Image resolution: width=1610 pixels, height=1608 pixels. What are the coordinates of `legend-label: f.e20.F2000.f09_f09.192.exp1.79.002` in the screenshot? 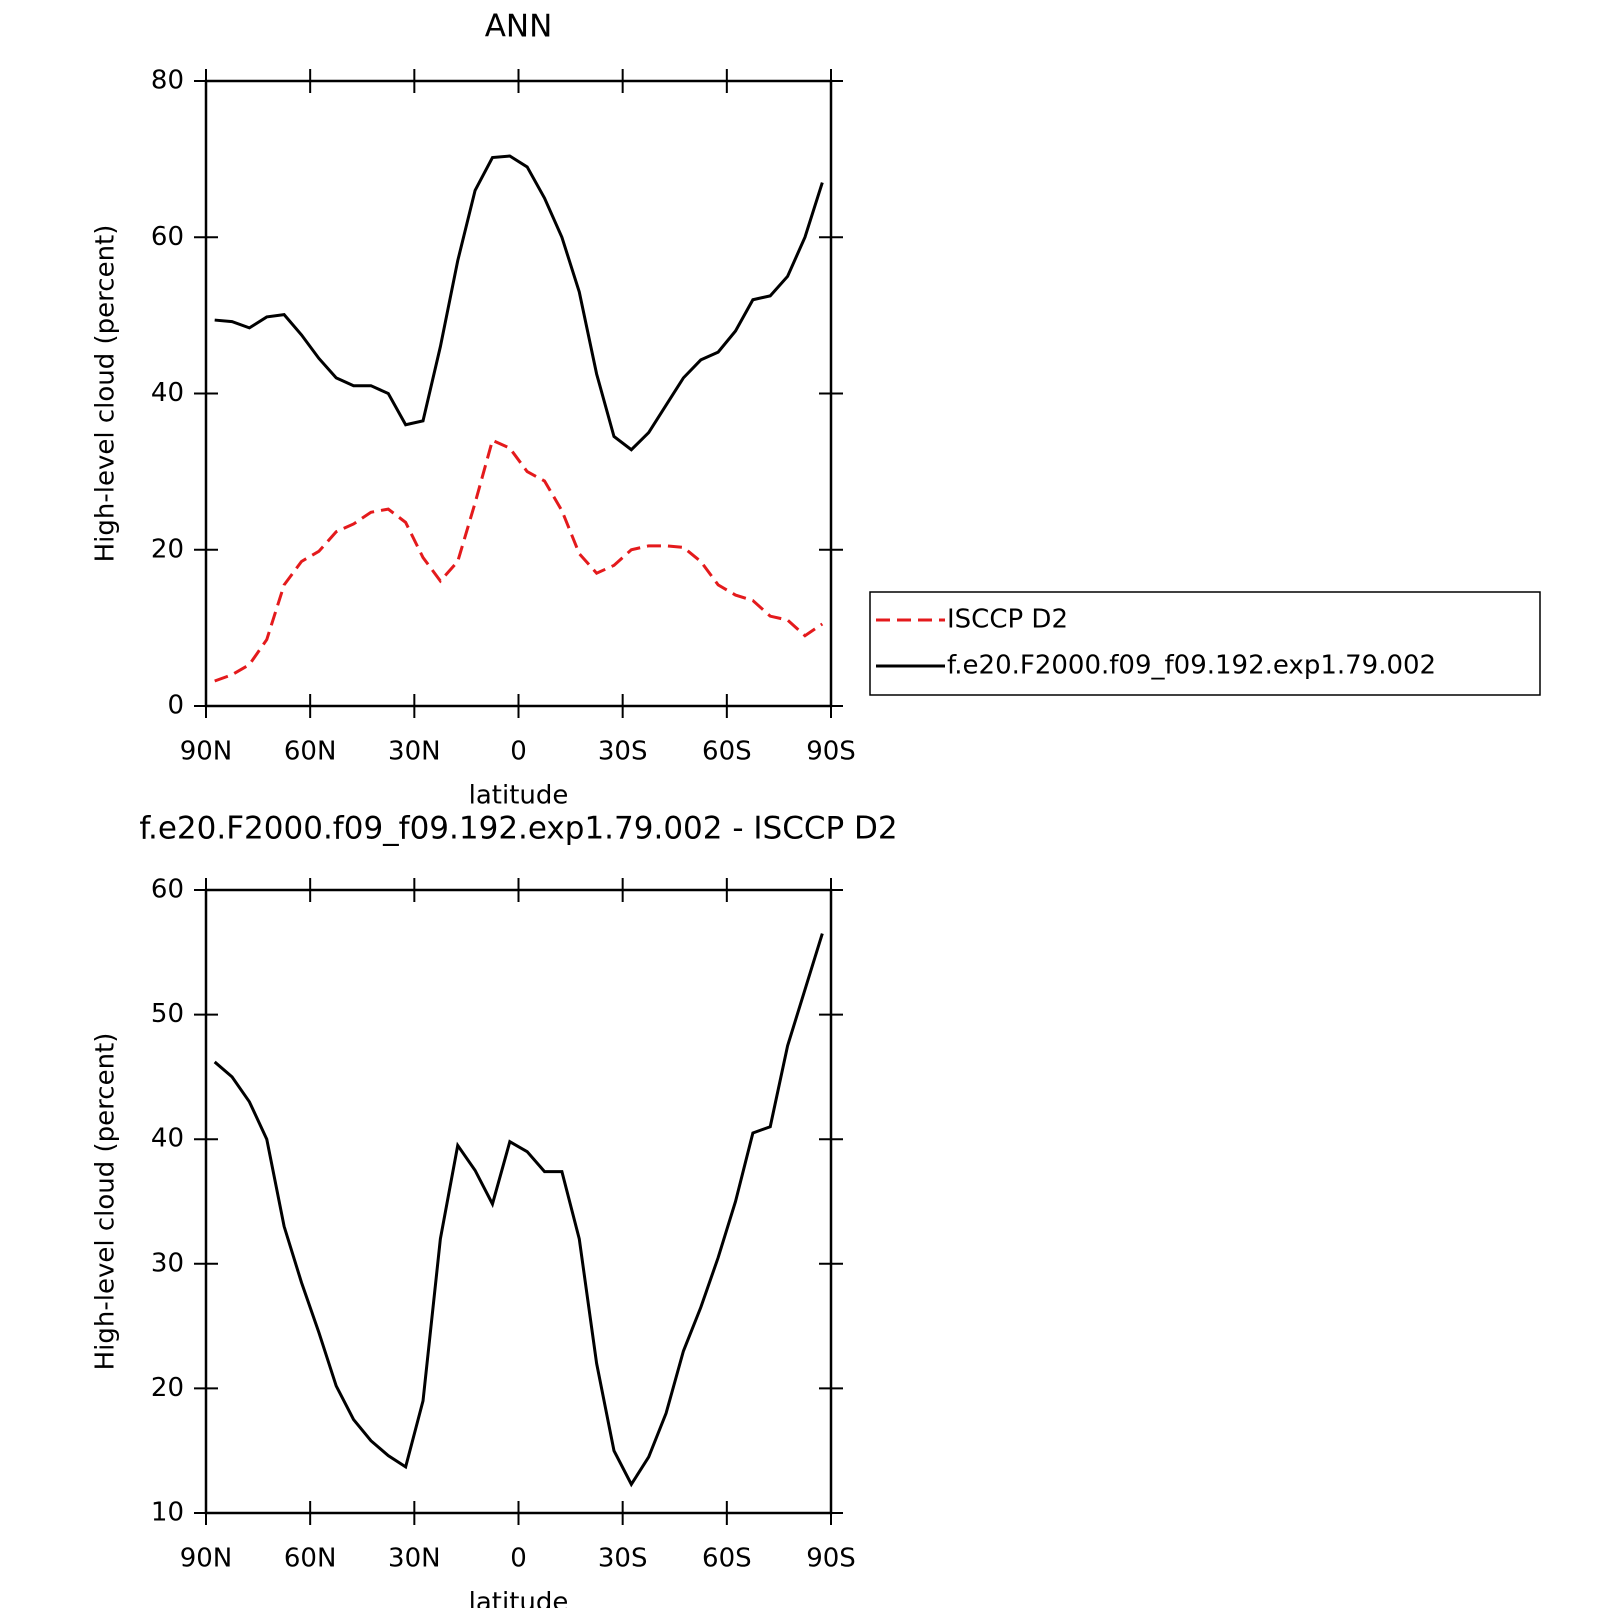 It's located at (1191, 666).